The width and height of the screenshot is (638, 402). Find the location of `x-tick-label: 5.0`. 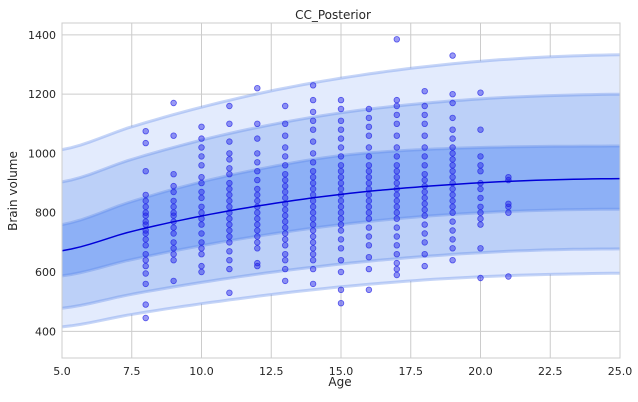

x-tick-label: 5.0 is located at coordinates (62, 371).